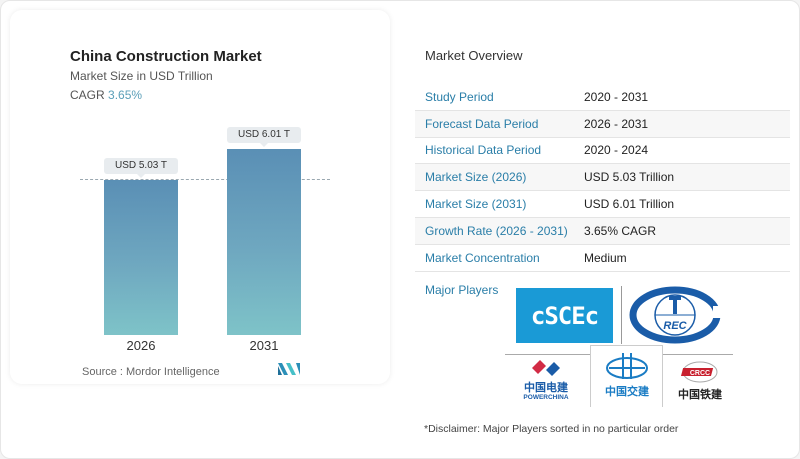  Describe the element at coordinates (616, 123) in the screenshot. I see `overview-value: 2026 - 2031` at that location.